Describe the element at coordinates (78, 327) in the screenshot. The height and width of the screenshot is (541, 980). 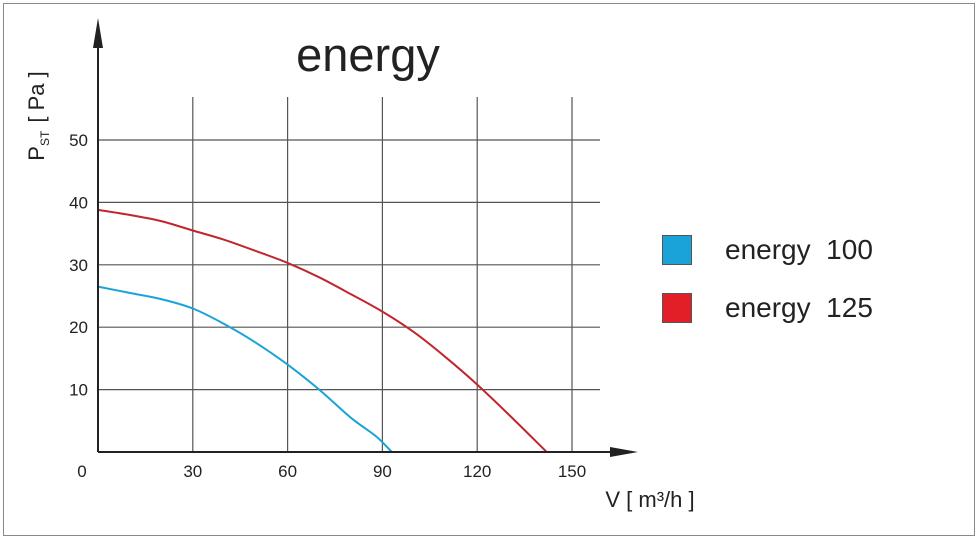
I see `y-tick-label-20: 20` at that location.